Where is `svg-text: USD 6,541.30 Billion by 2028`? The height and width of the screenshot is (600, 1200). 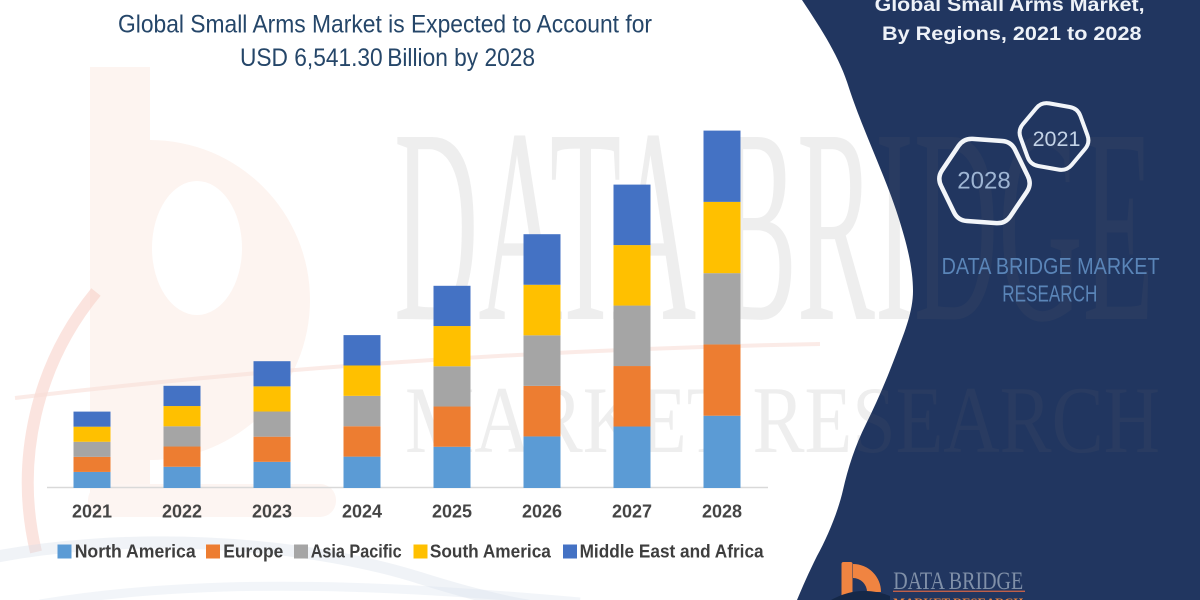
svg-text: USD 6,541.30 Billion by 2028 is located at coordinates (387, 58).